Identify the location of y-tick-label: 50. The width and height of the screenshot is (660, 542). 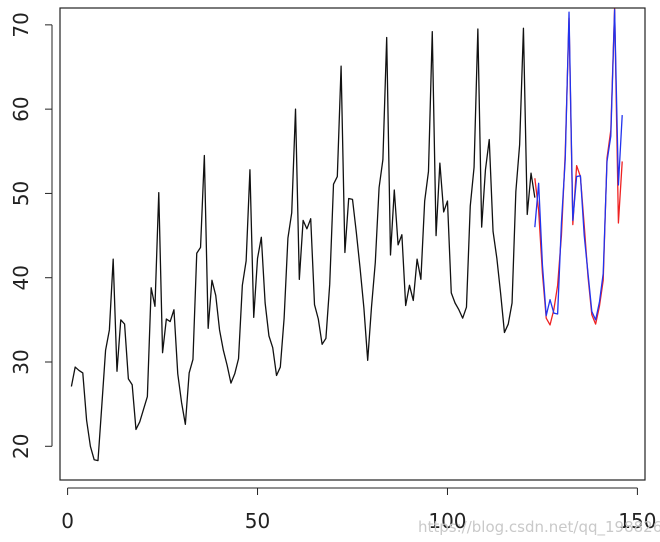
(21, 193).